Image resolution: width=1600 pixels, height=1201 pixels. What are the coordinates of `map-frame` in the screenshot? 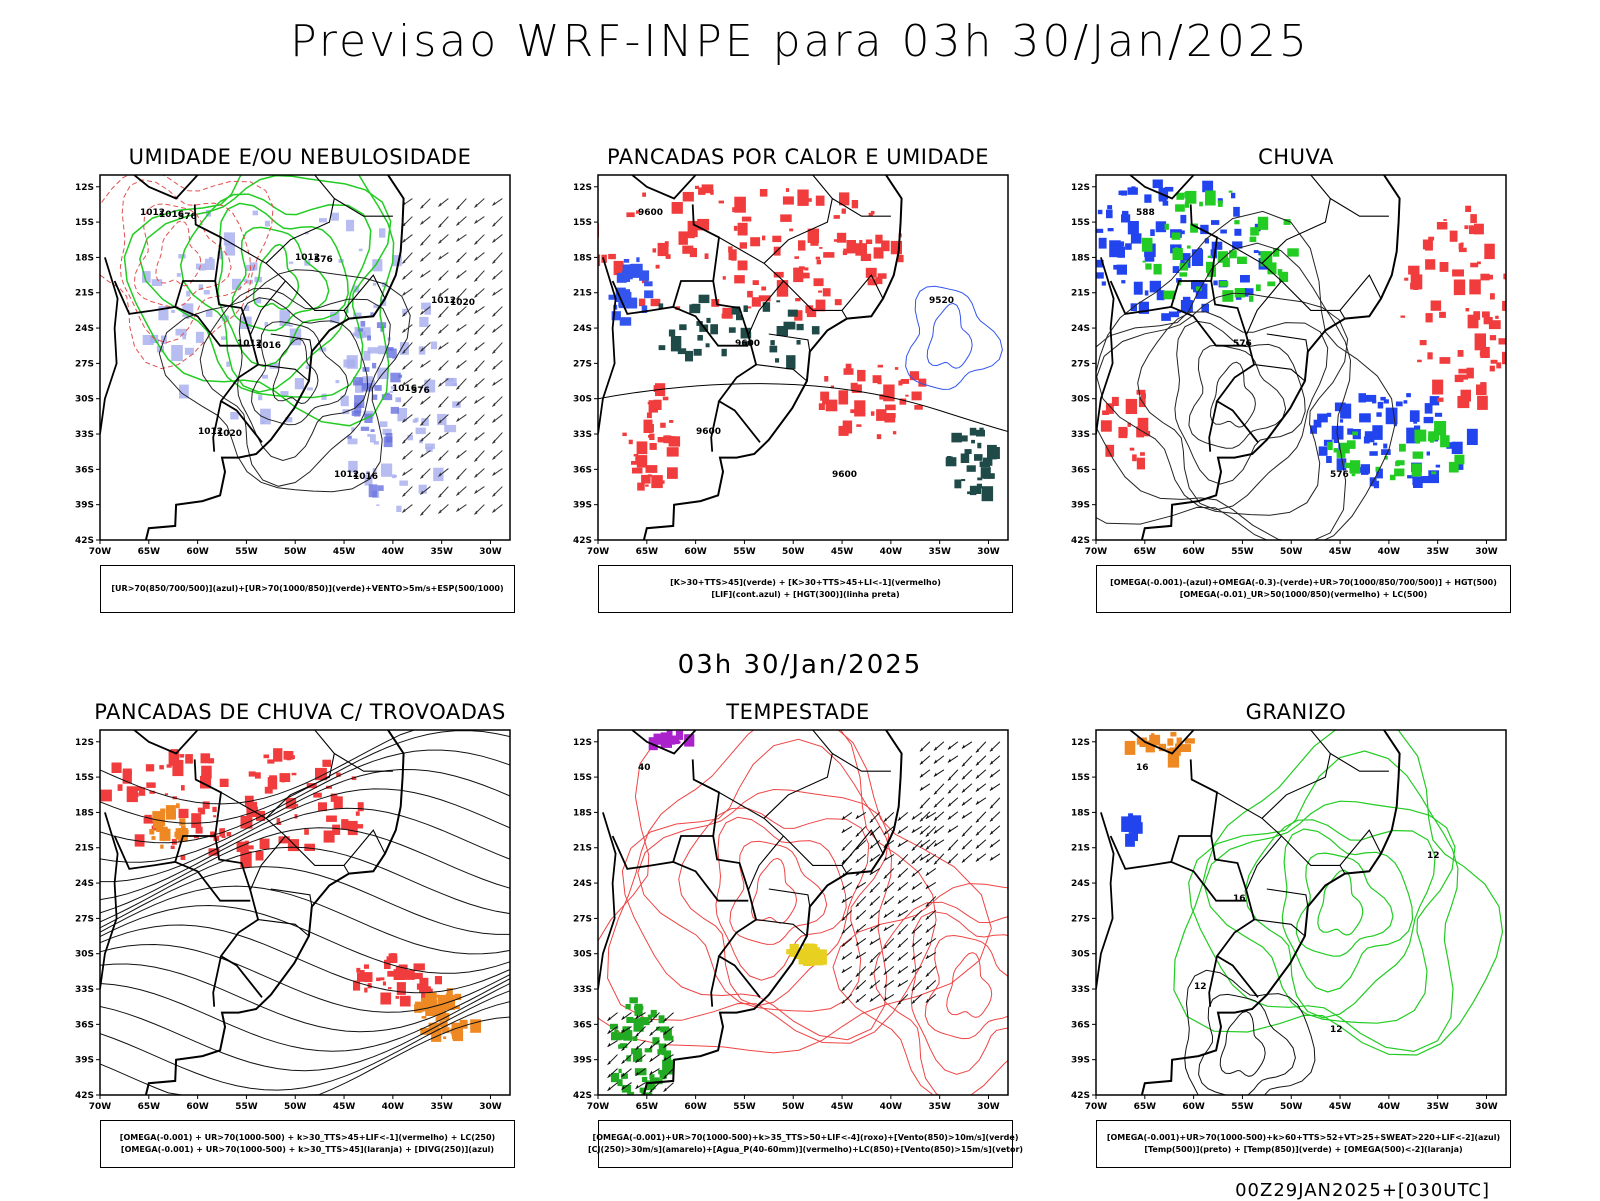 It's located at (305, 357).